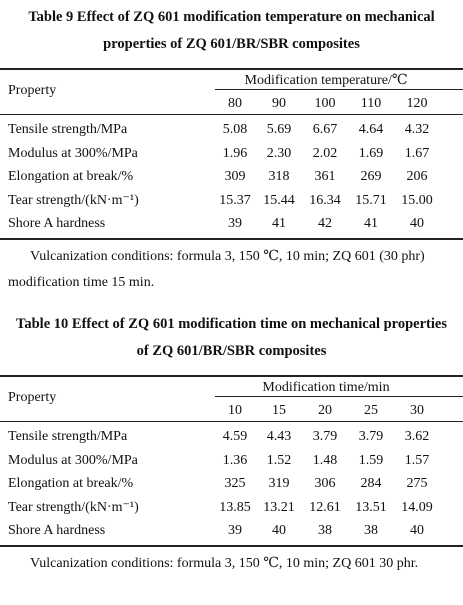  I want to click on cell-value: 1.96, so click(235, 153).